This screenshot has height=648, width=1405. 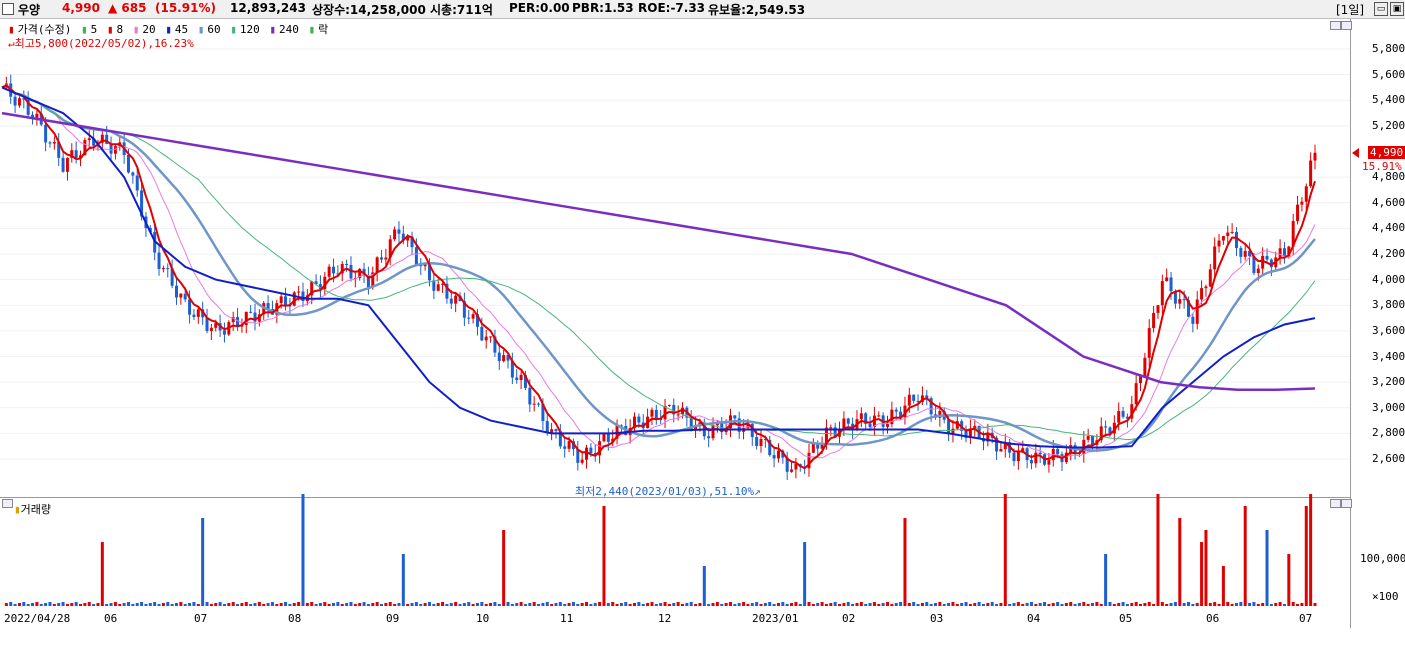 What do you see at coordinates (1346, 503) in the screenshot?
I see `volume-panel-maximize-icon` at bounding box center [1346, 503].